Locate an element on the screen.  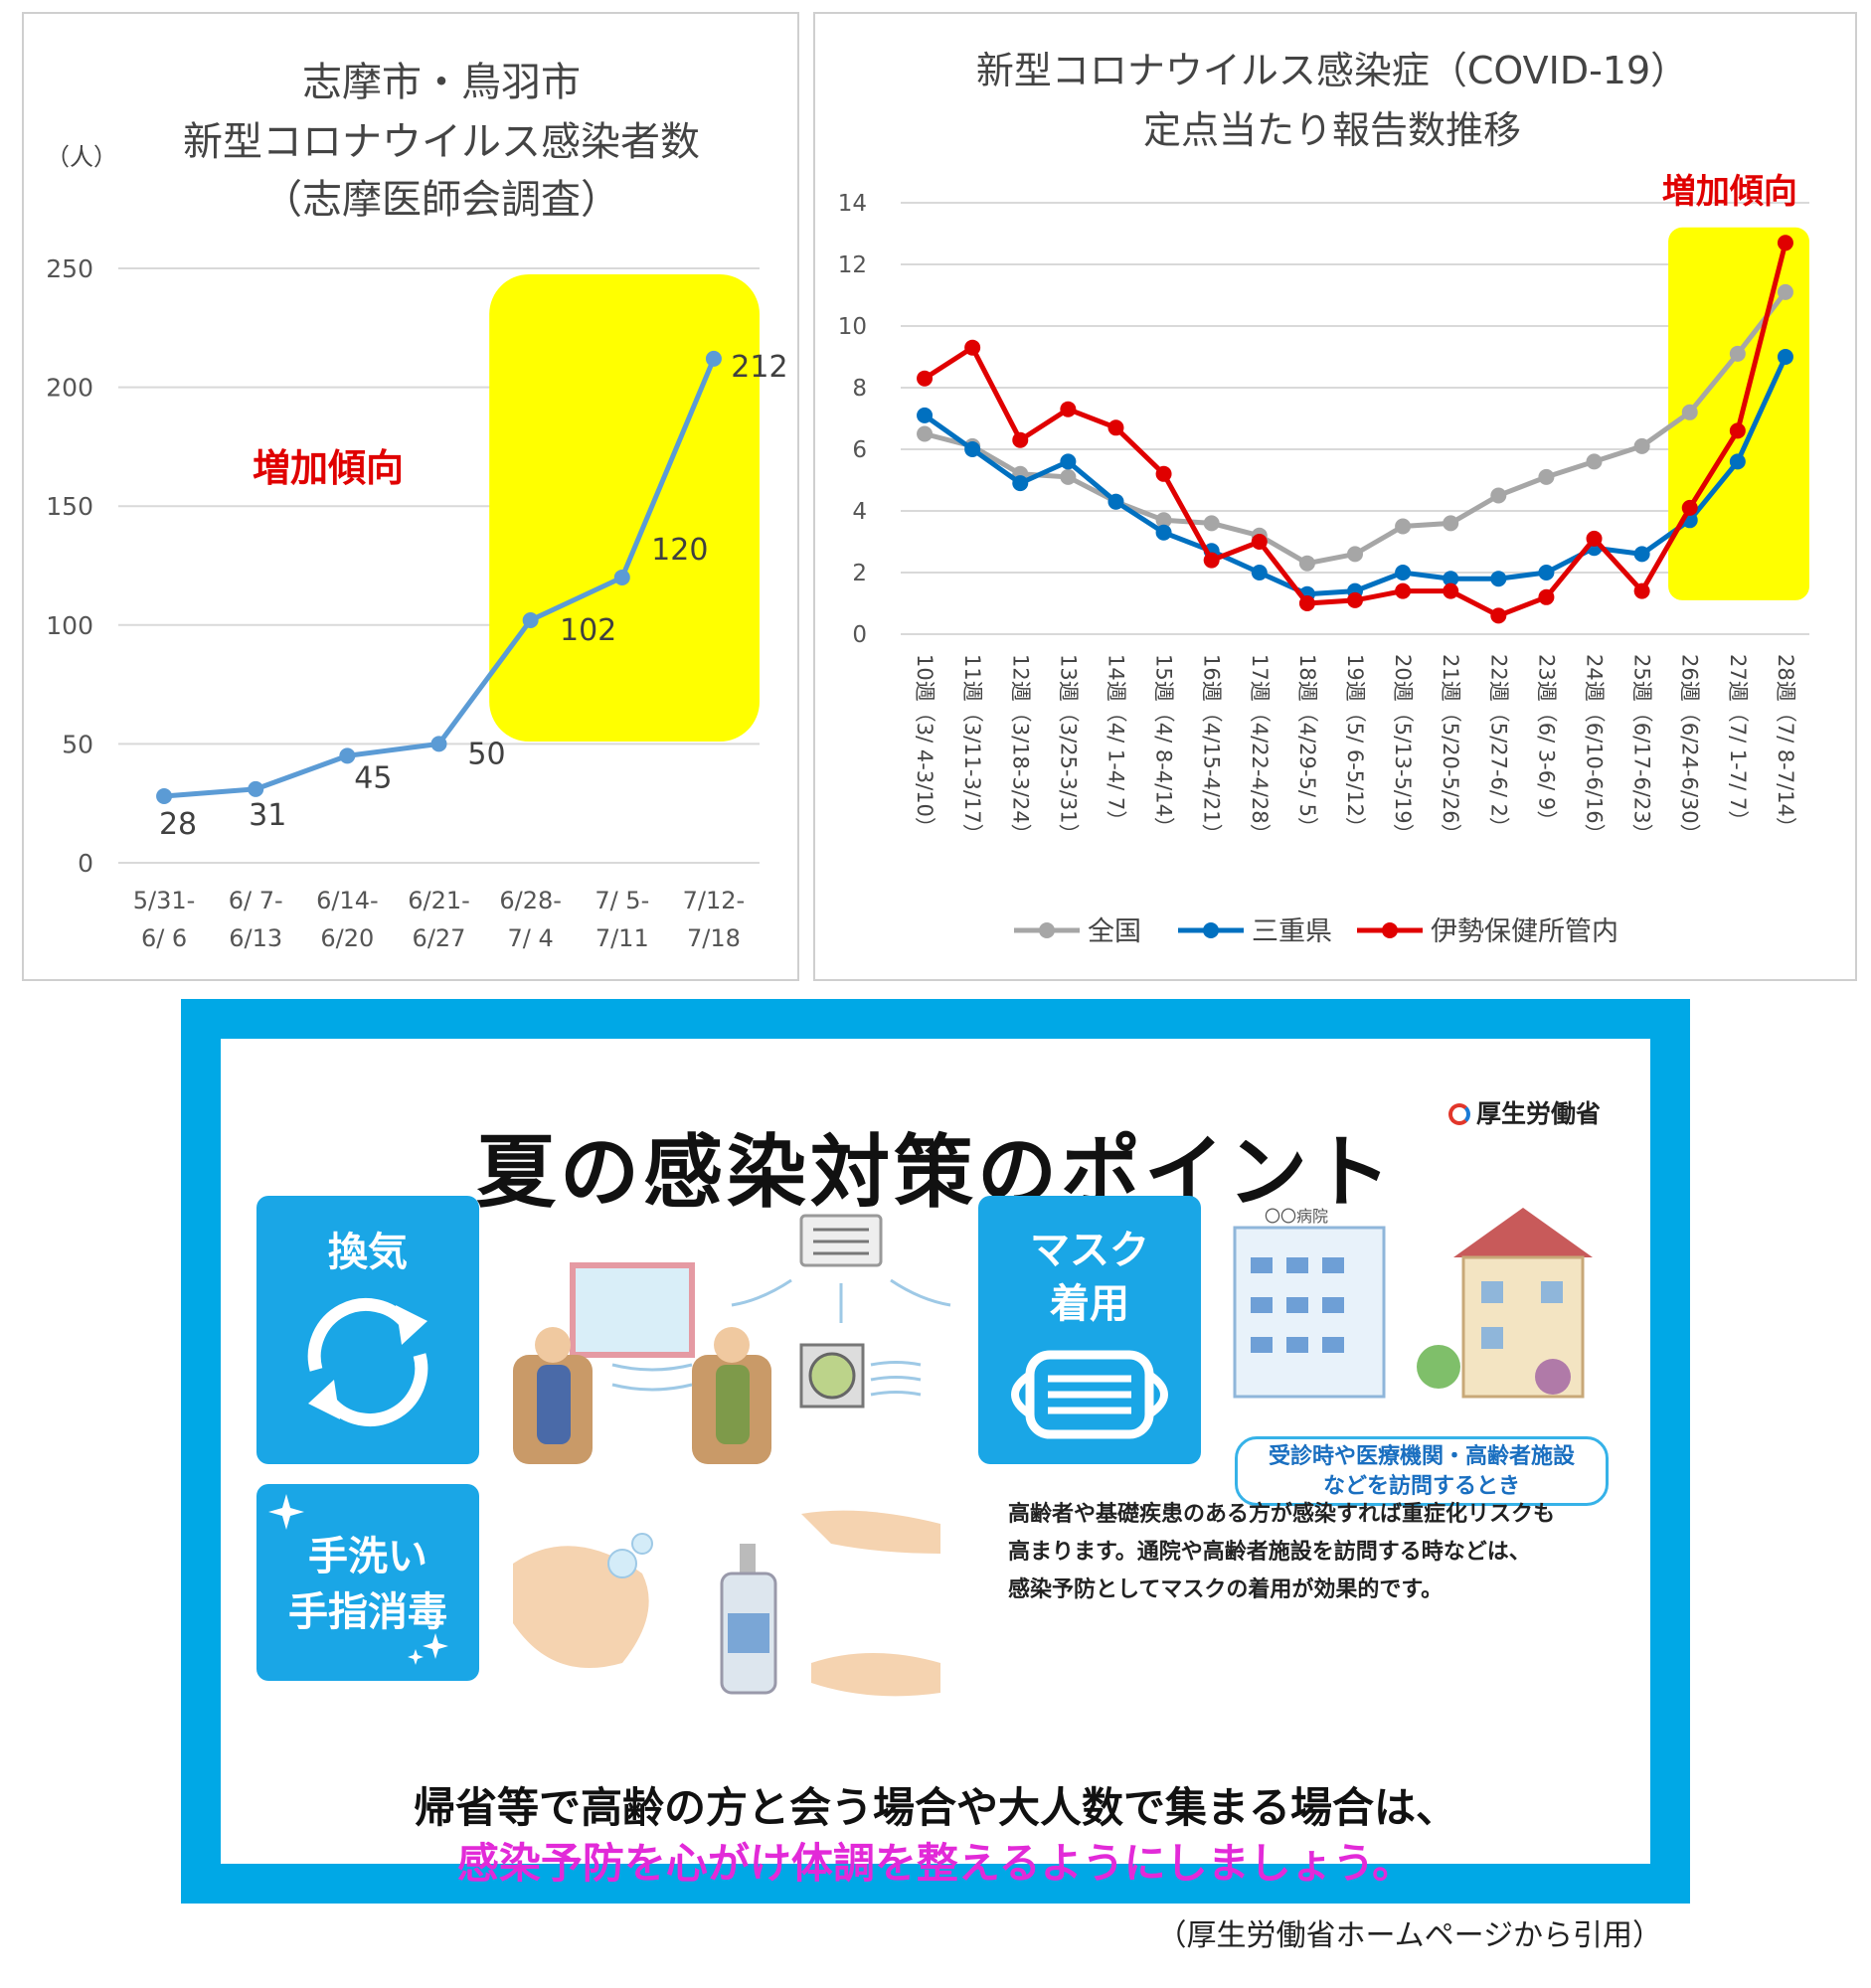
chart1-data-label: 45 is located at coordinates (373, 777).